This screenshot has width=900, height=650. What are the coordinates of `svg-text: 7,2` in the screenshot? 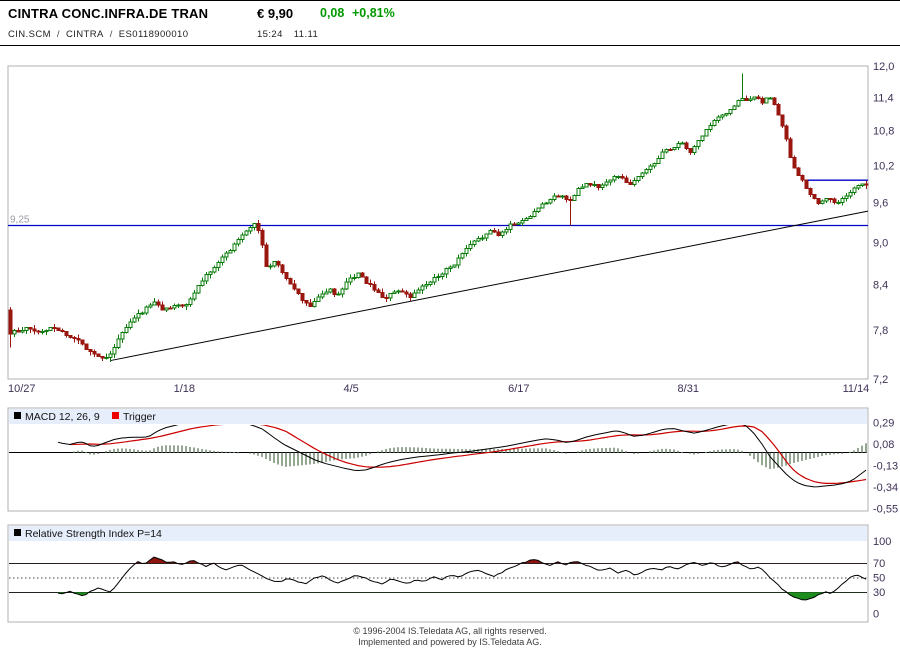 It's located at (880, 380).